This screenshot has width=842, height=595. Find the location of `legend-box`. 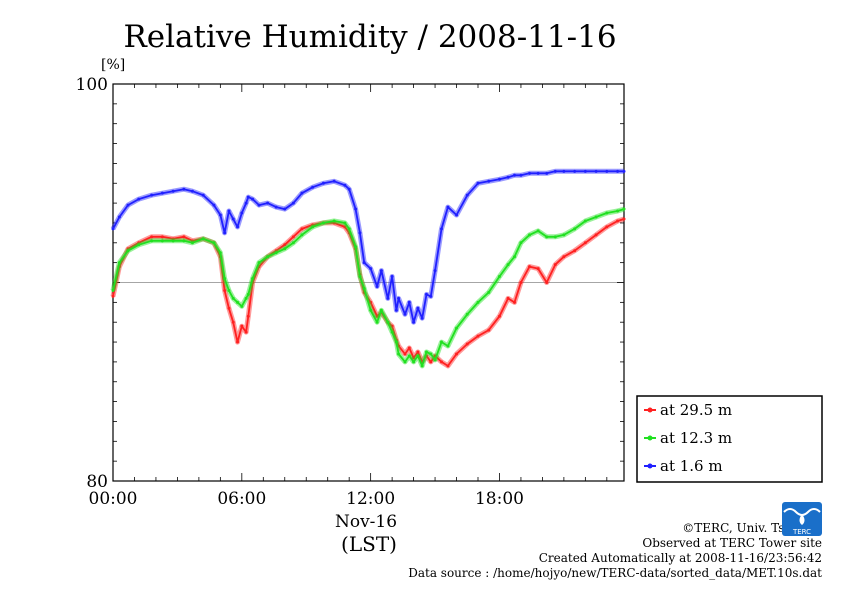

legend-box is located at coordinates (729, 439).